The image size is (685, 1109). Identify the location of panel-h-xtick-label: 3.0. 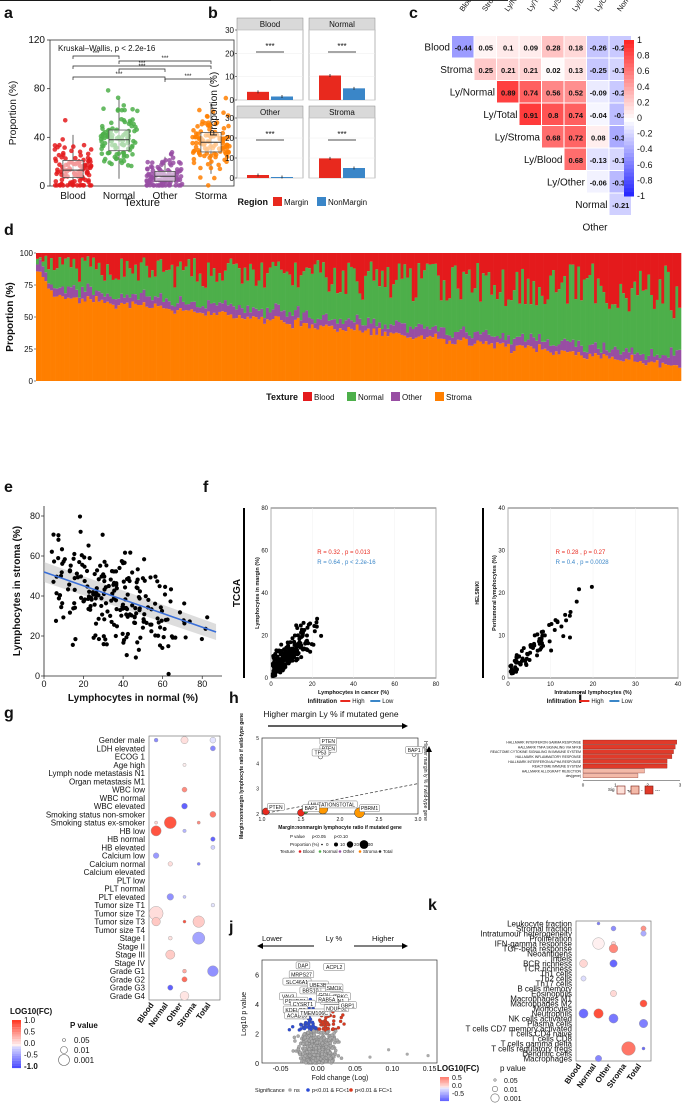
(418, 820).